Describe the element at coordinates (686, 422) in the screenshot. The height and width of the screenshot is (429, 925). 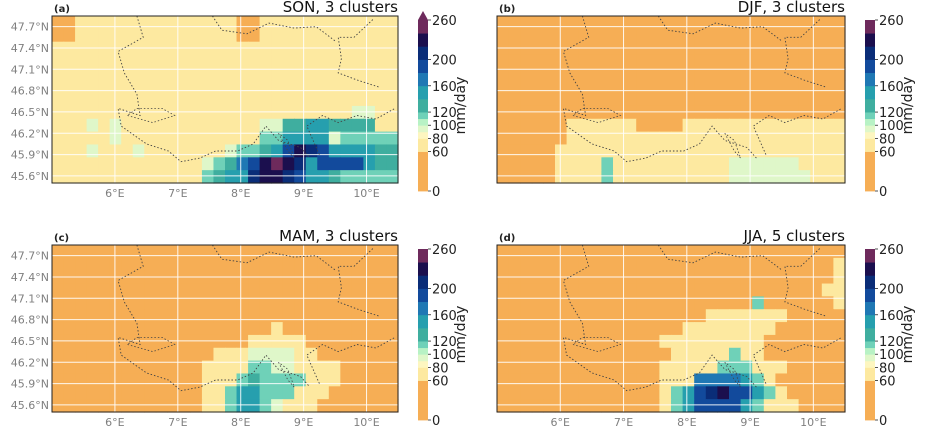
I see `x-tick-label: 8°E` at that location.